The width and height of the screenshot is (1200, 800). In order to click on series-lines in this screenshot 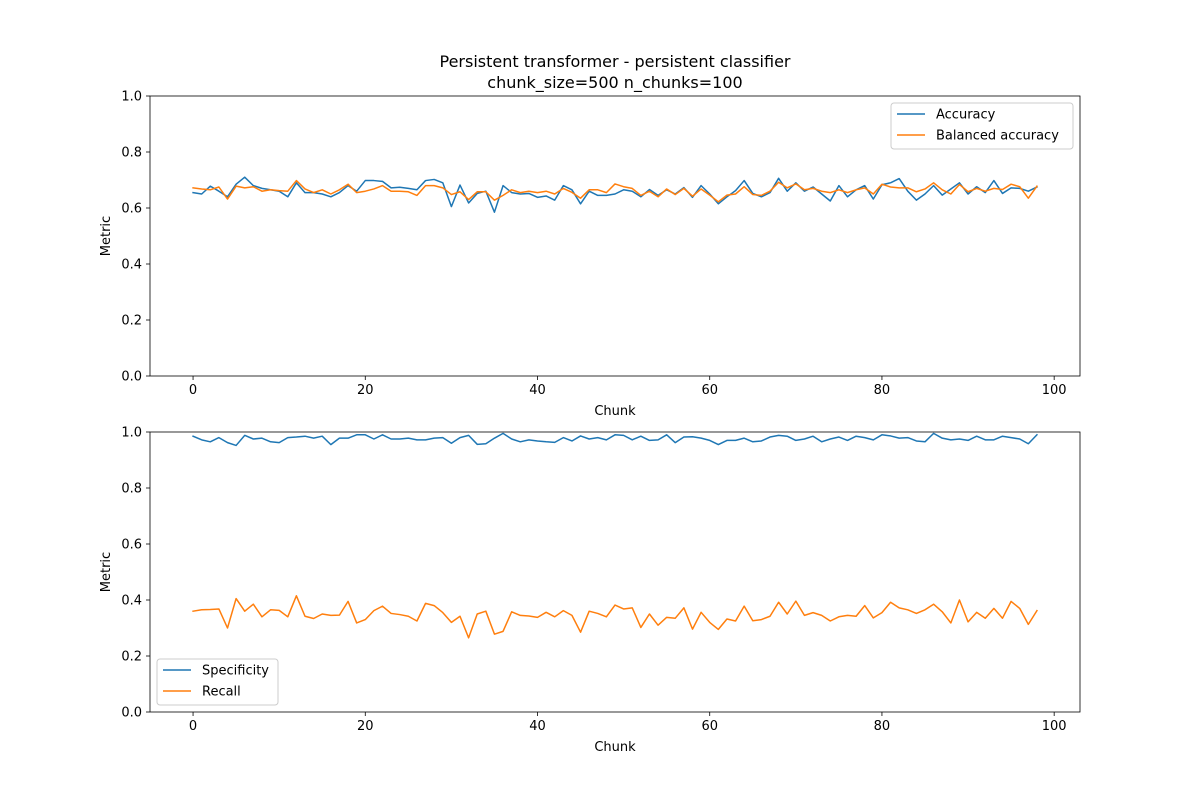, I will do `click(615, 194)`.